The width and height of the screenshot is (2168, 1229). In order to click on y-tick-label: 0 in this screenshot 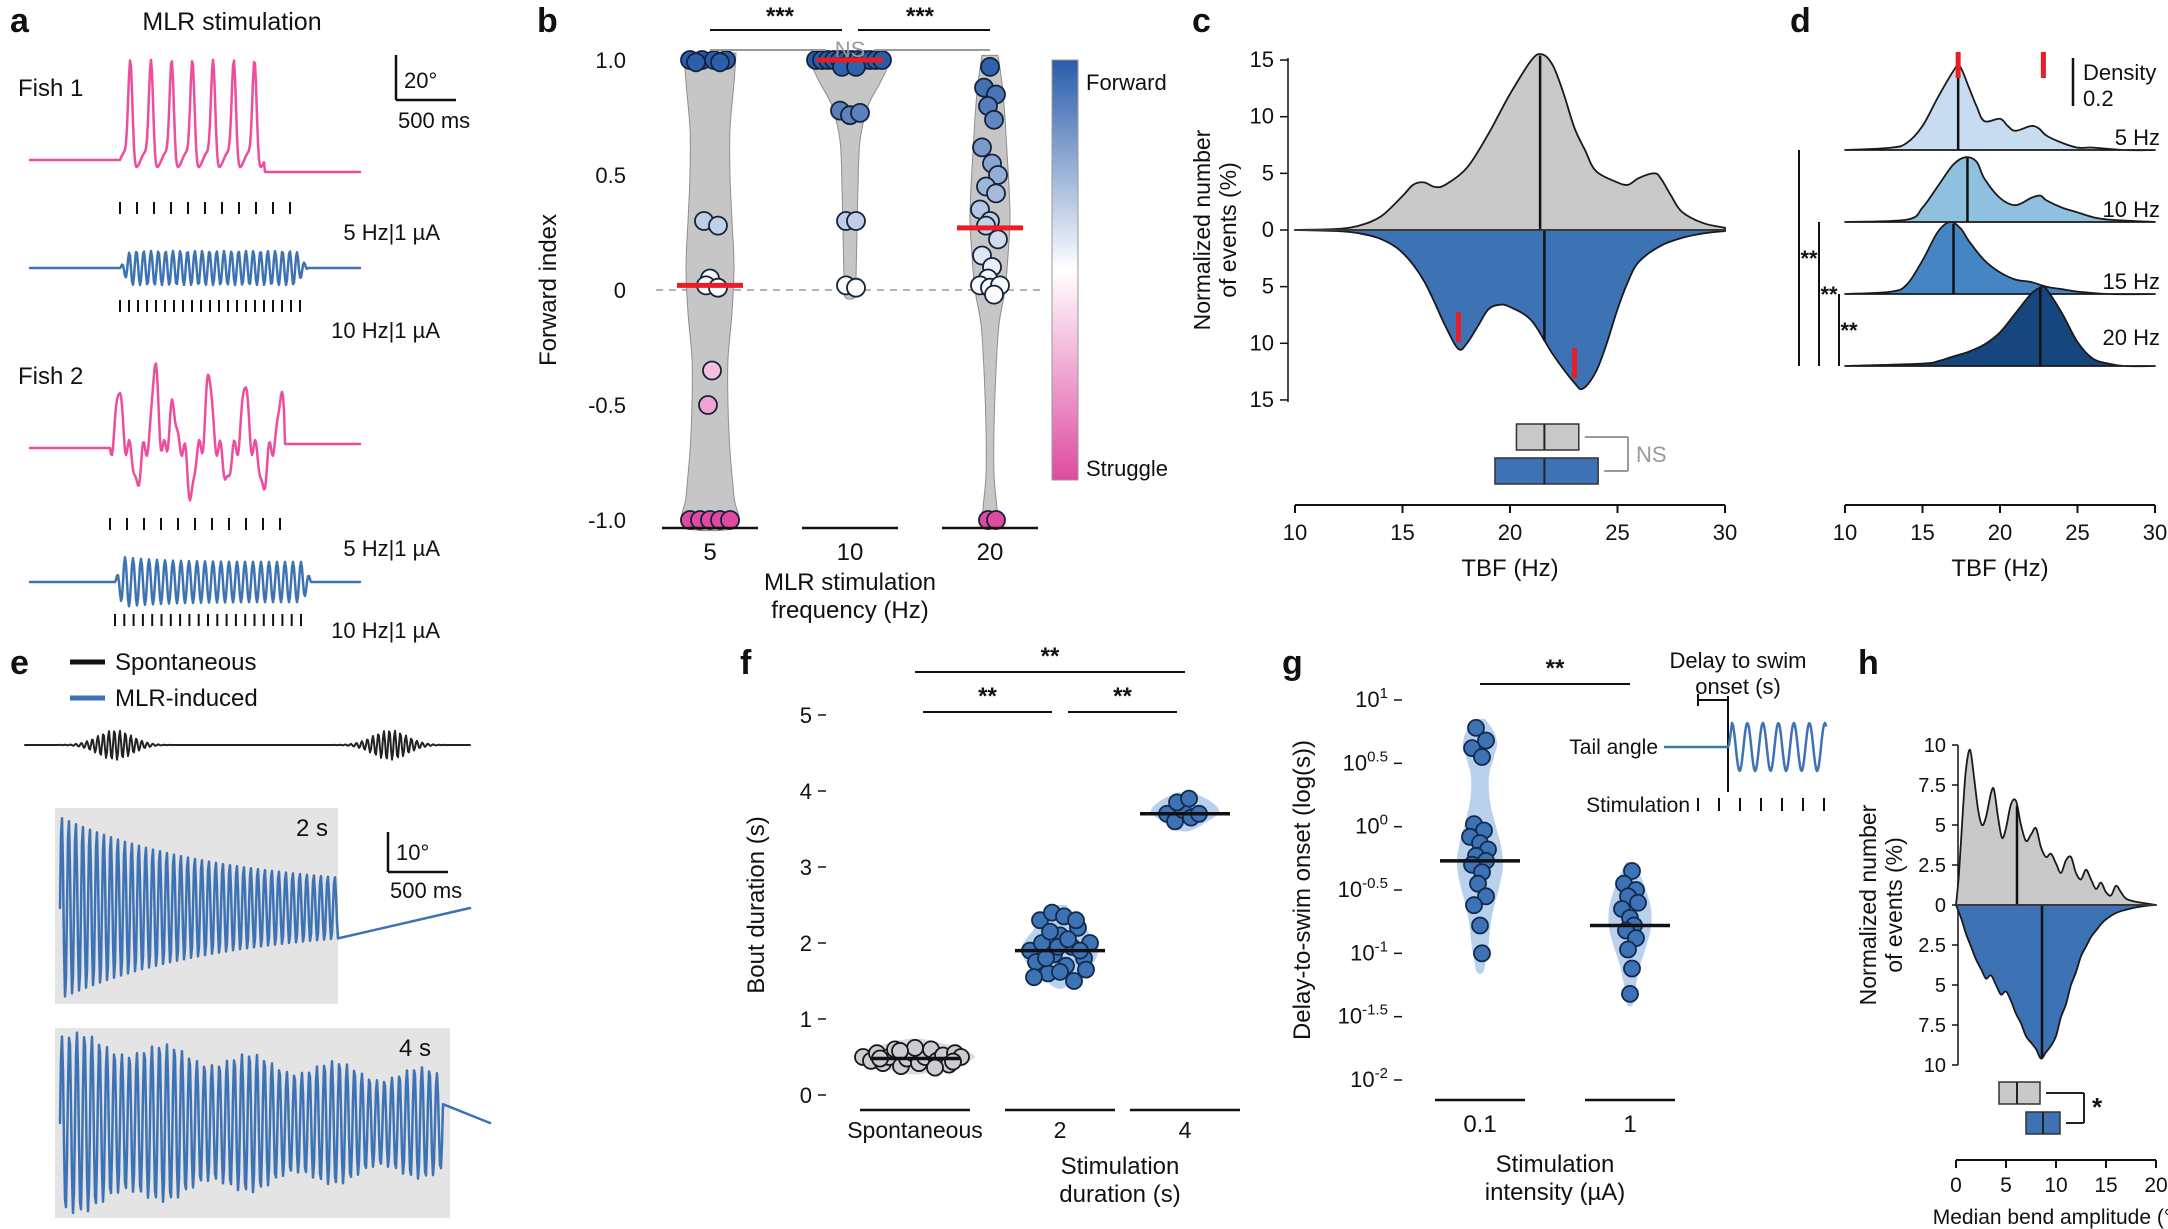, I will do `click(620, 290)`.